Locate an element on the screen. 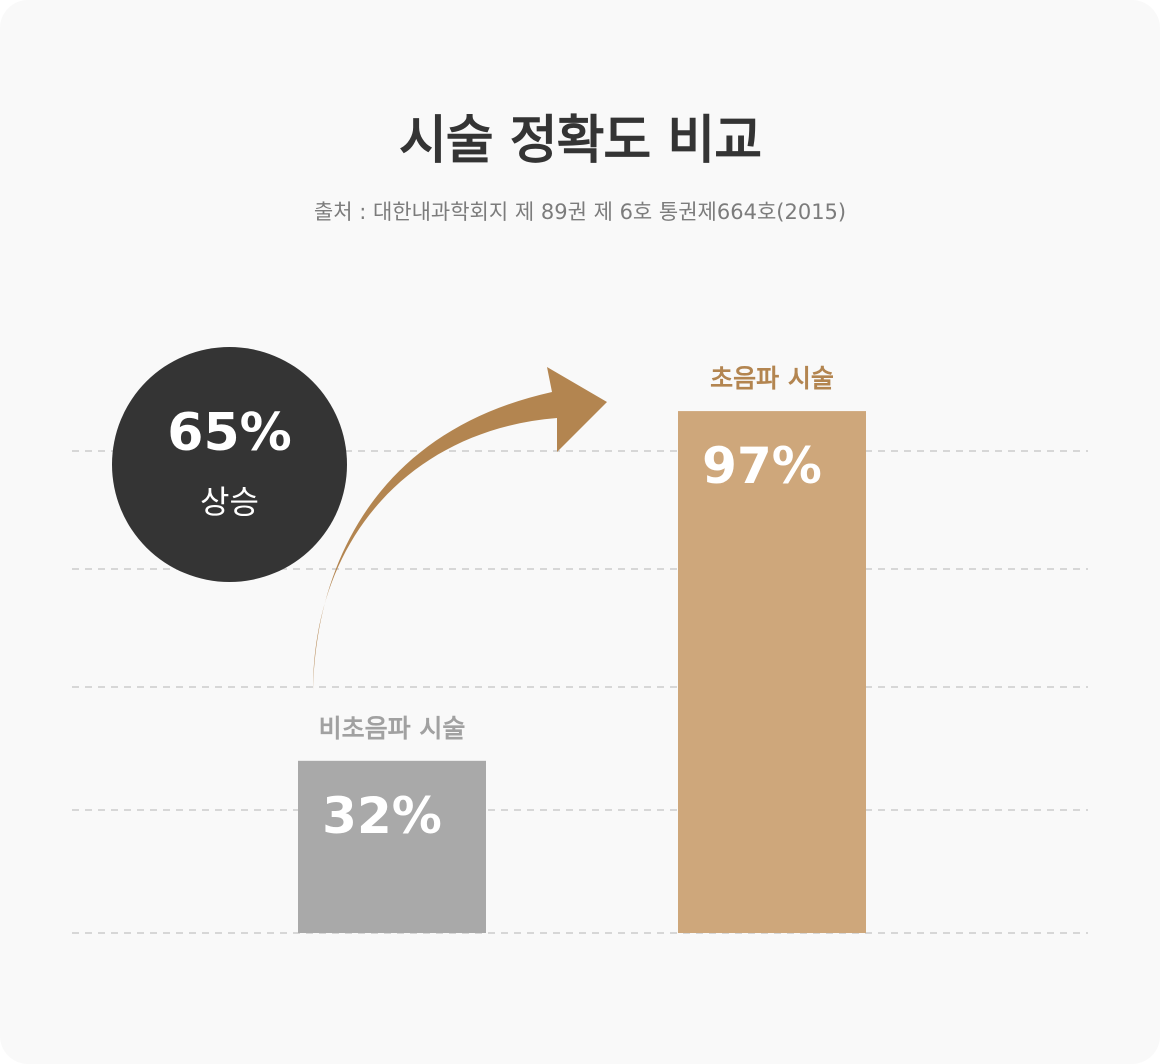  category-label: 비초음파 시술 is located at coordinates (392, 728).